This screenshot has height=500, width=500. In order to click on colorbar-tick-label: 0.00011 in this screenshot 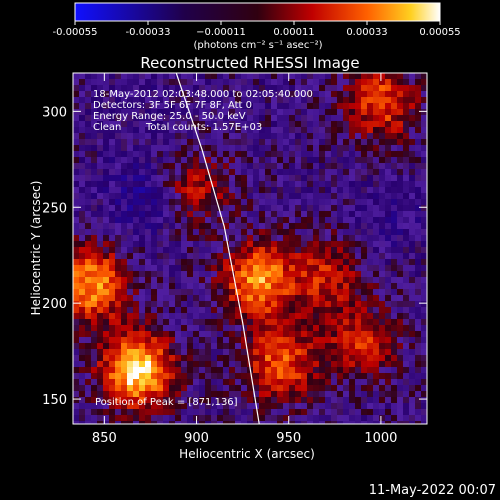, I will do `click(293, 32)`.